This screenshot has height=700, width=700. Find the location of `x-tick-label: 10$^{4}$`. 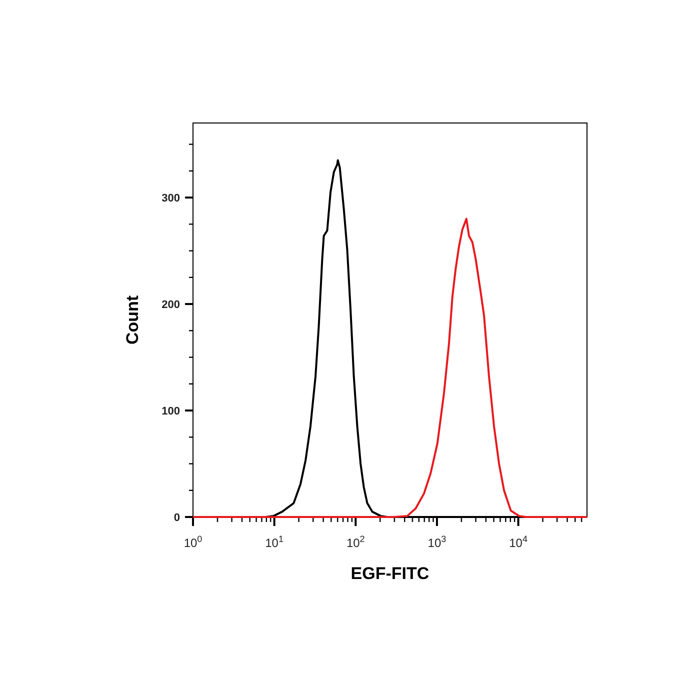

x-tick-label: 10$^{4}$ is located at coordinates (518, 542).